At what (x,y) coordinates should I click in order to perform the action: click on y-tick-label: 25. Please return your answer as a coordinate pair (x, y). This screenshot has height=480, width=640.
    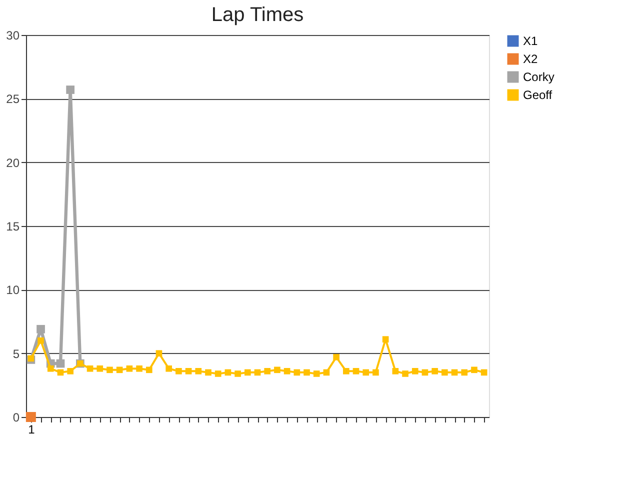
    Looking at the image, I should click on (13, 99).